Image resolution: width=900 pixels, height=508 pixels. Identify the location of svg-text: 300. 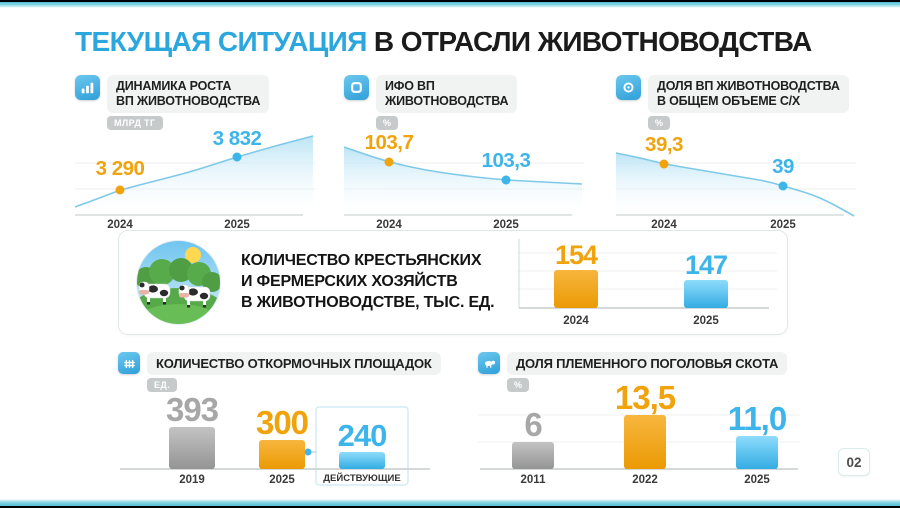
(282, 422).